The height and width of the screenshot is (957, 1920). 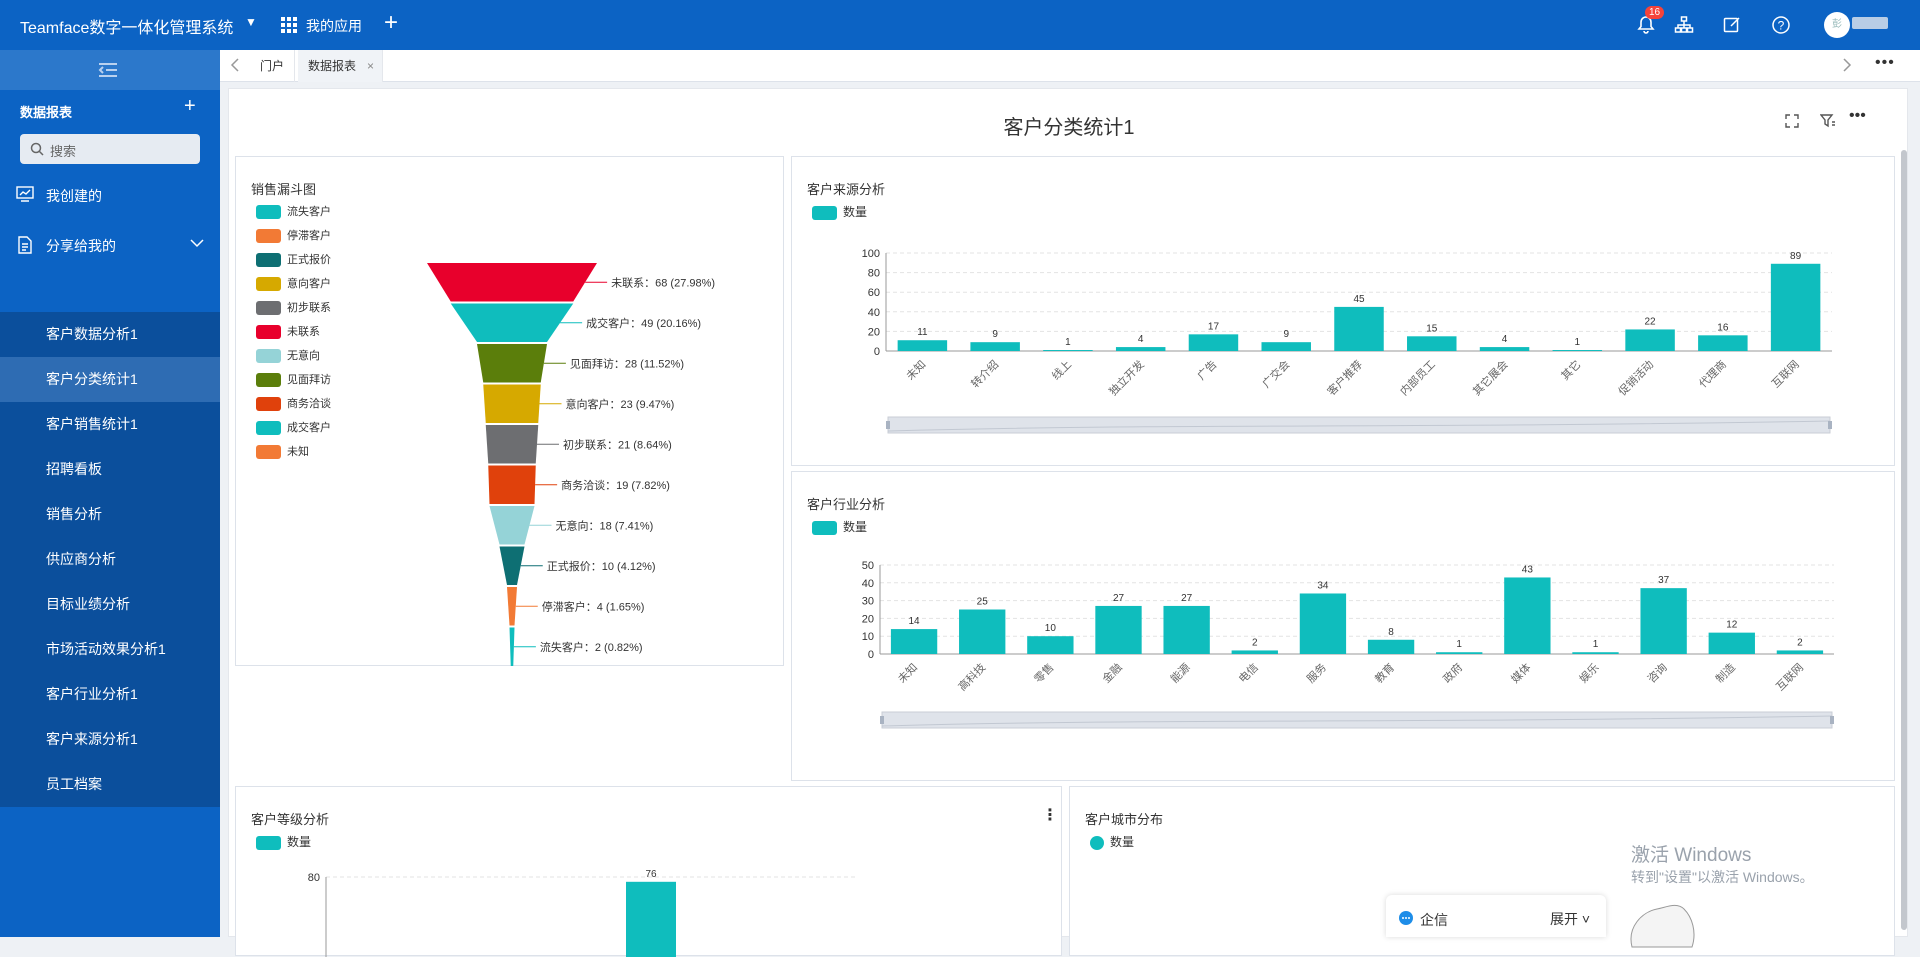 I want to click on chevron-right-icon, so click(x=1847, y=65).